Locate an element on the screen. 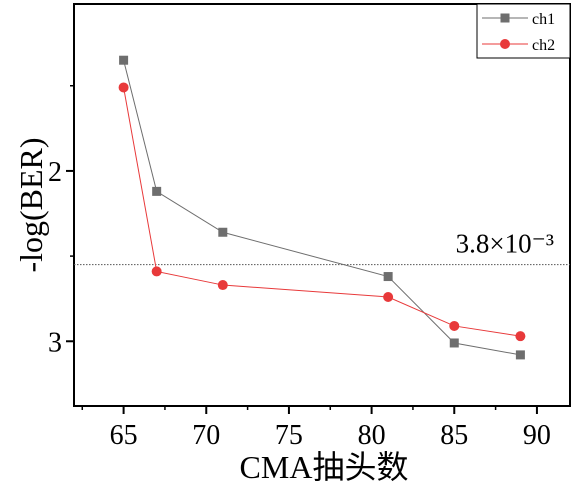 This screenshot has width=586, height=488. reference-line-label: 3.8×10⁻³ is located at coordinates (505, 244).